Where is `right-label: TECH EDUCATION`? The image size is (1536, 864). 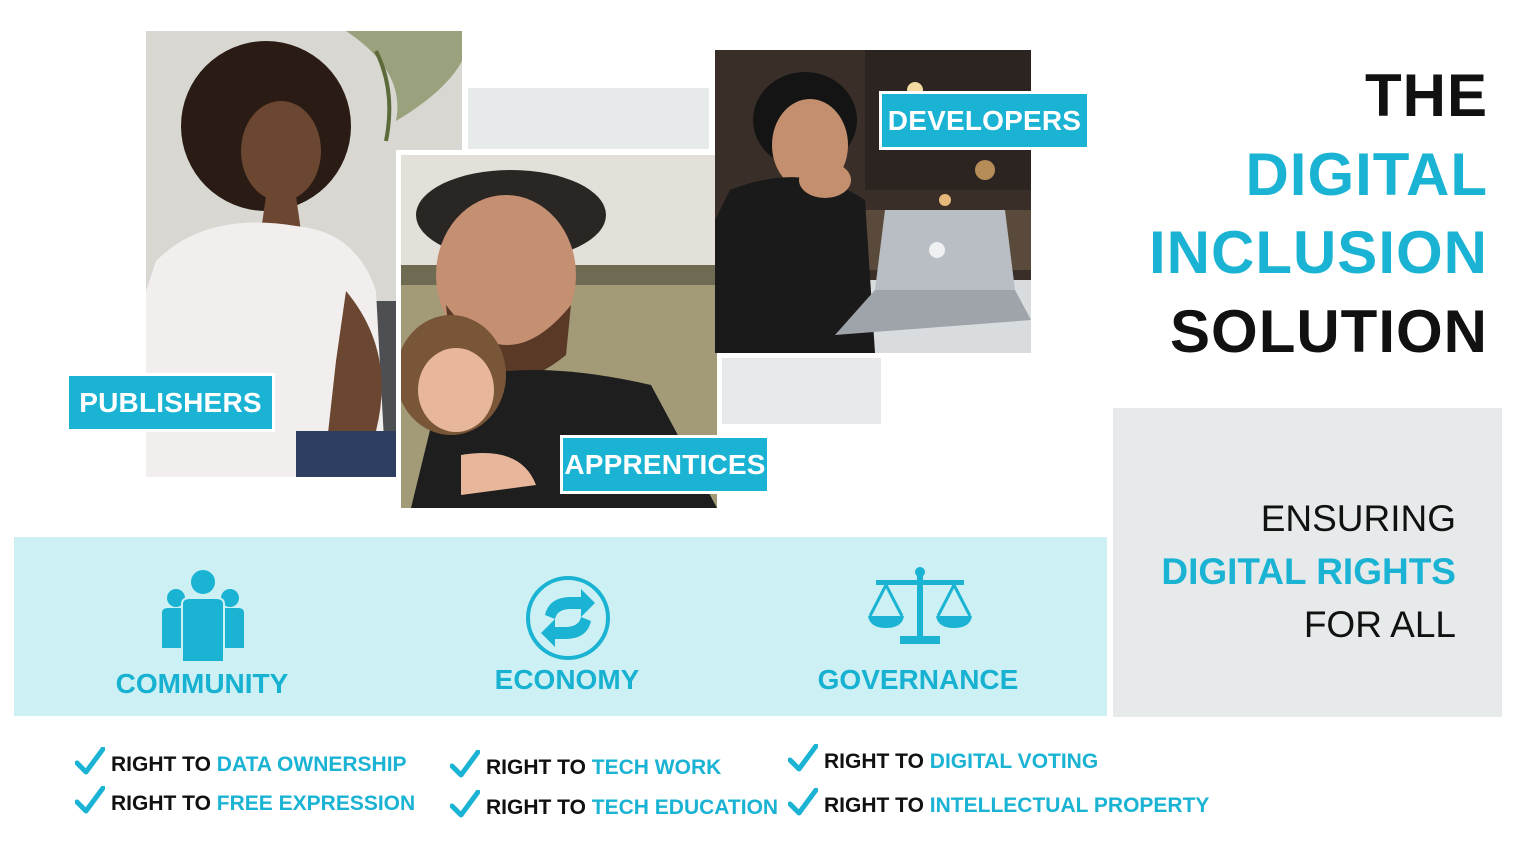 right-label: TECH EDUCATION is located at coordinates (685, 807).